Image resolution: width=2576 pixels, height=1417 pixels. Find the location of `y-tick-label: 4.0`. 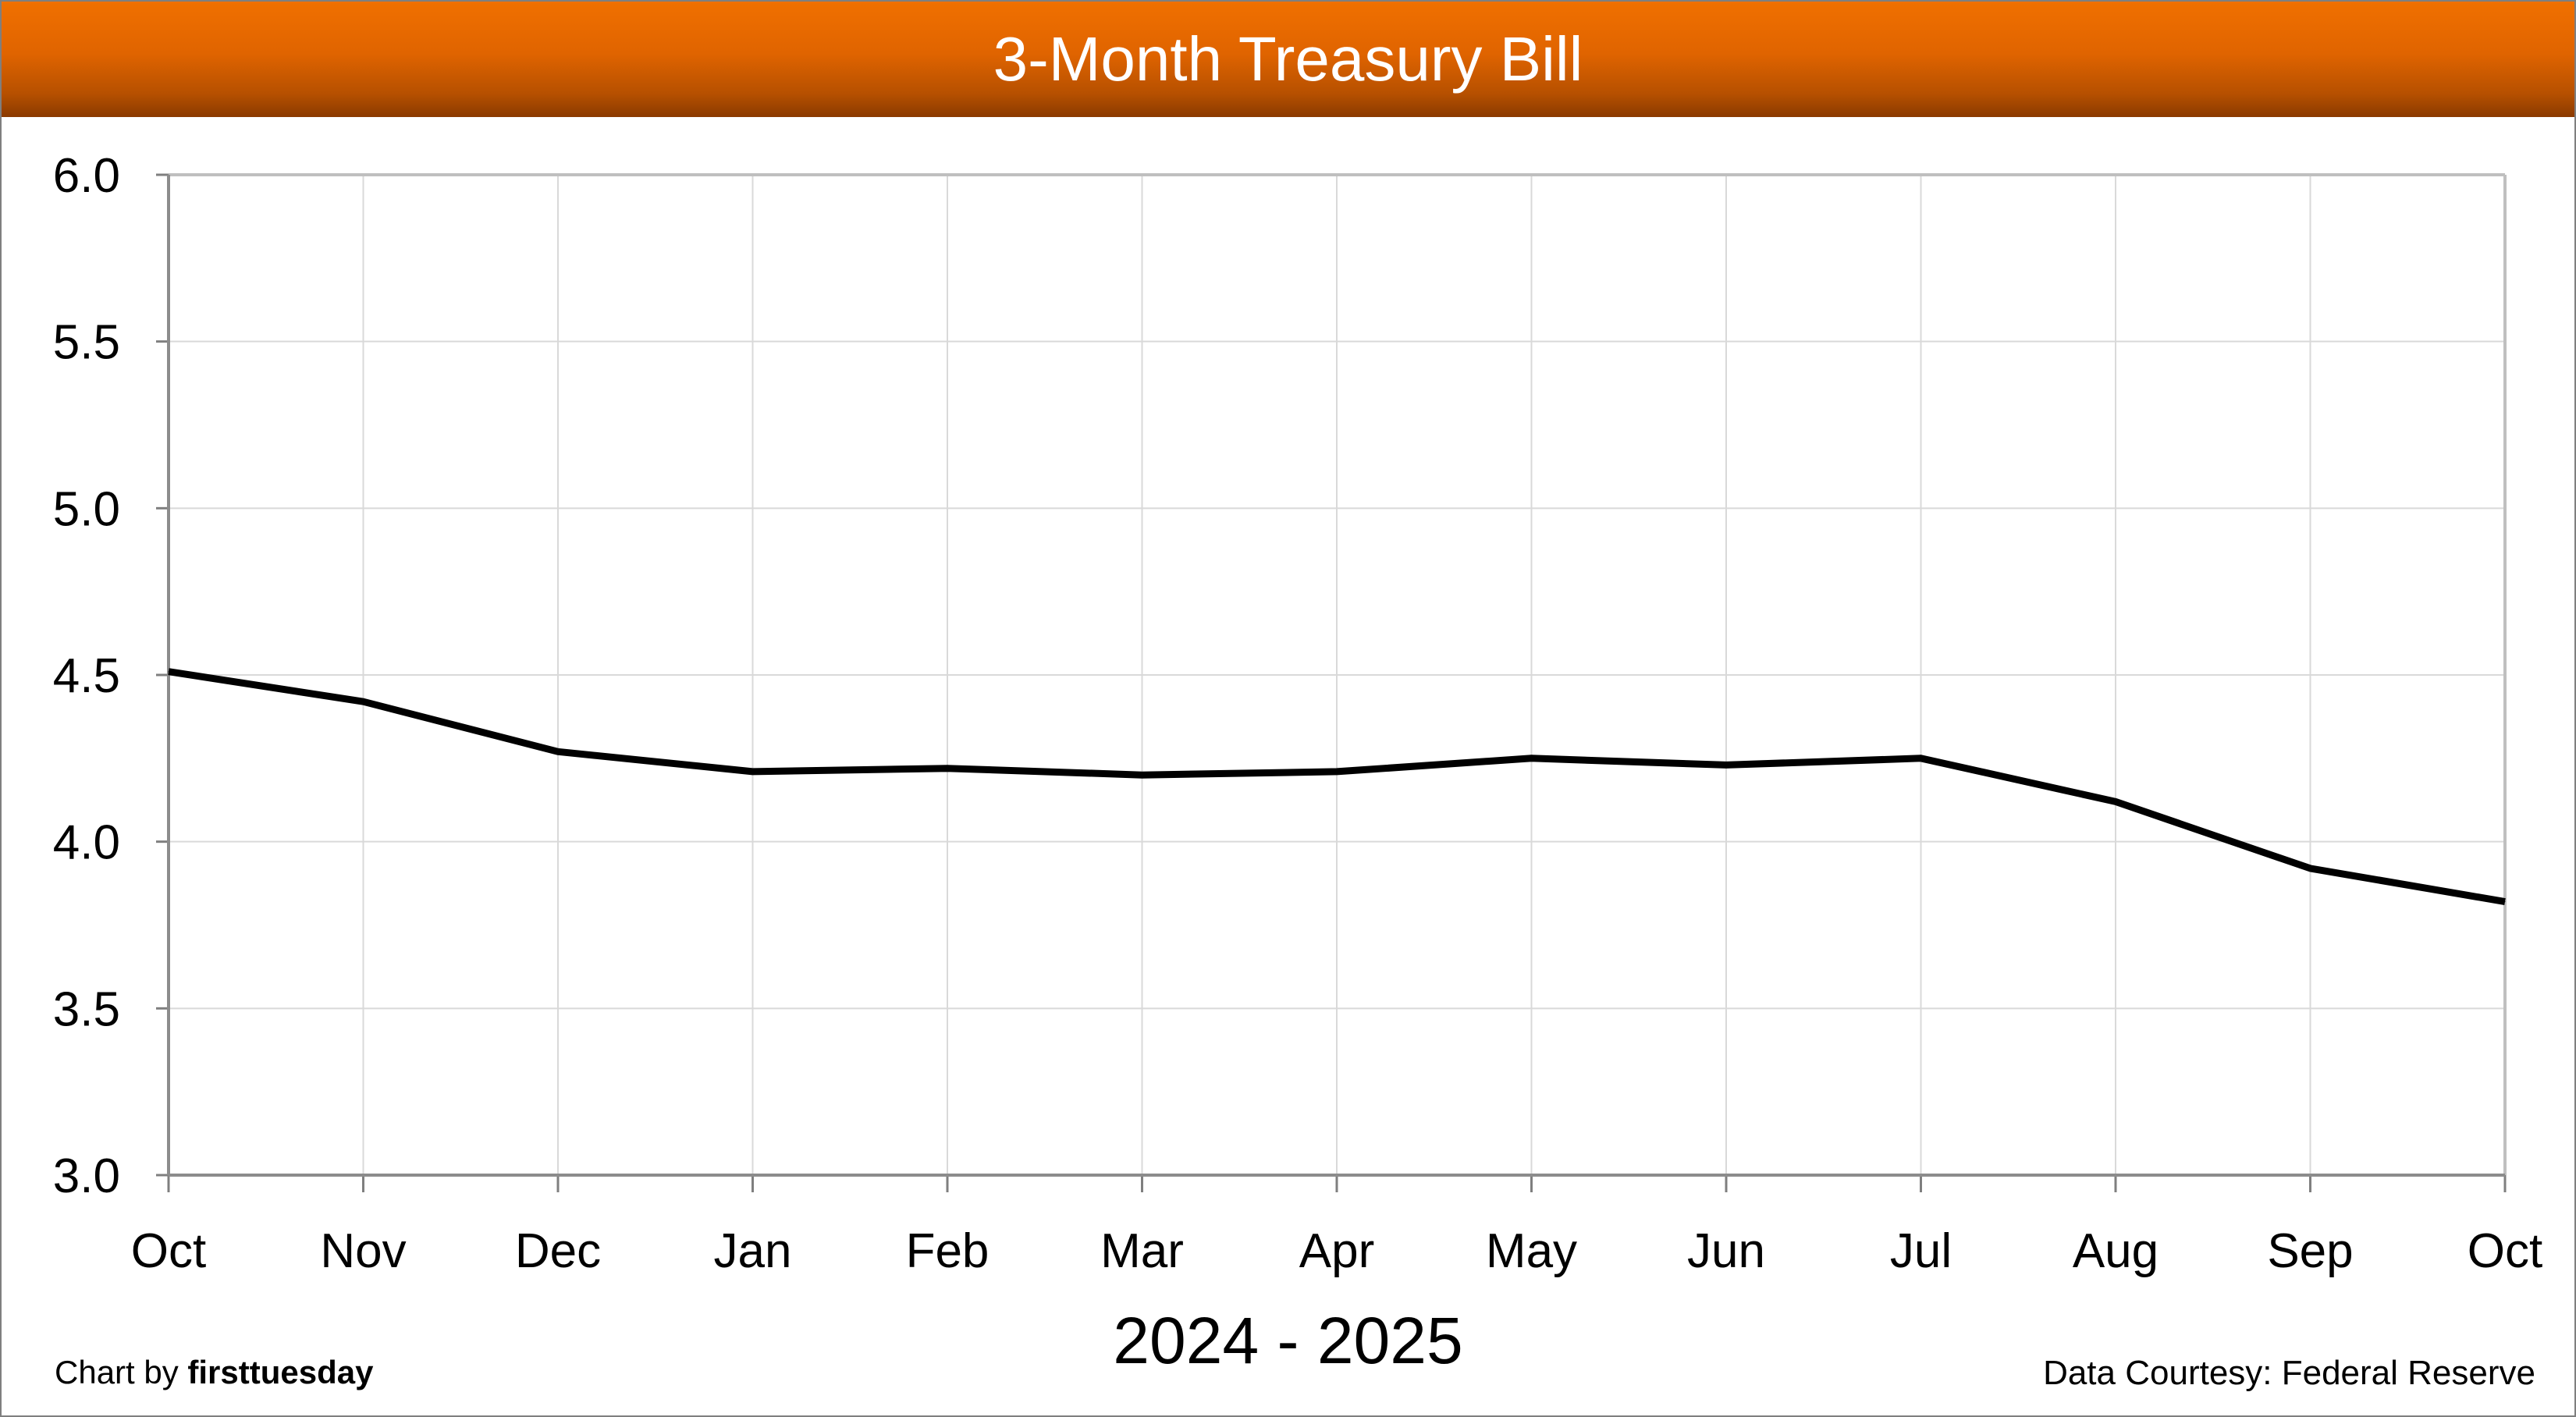

y-tick-label: 4.0 is located at coordinates (86, 843).